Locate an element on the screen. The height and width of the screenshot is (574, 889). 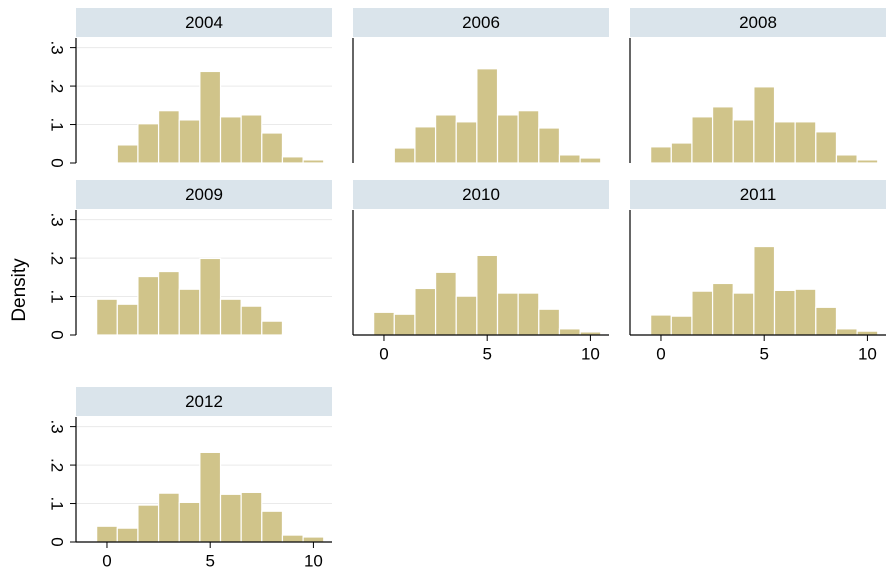
panel-title: 2004 is located at coordinates (204, 22).